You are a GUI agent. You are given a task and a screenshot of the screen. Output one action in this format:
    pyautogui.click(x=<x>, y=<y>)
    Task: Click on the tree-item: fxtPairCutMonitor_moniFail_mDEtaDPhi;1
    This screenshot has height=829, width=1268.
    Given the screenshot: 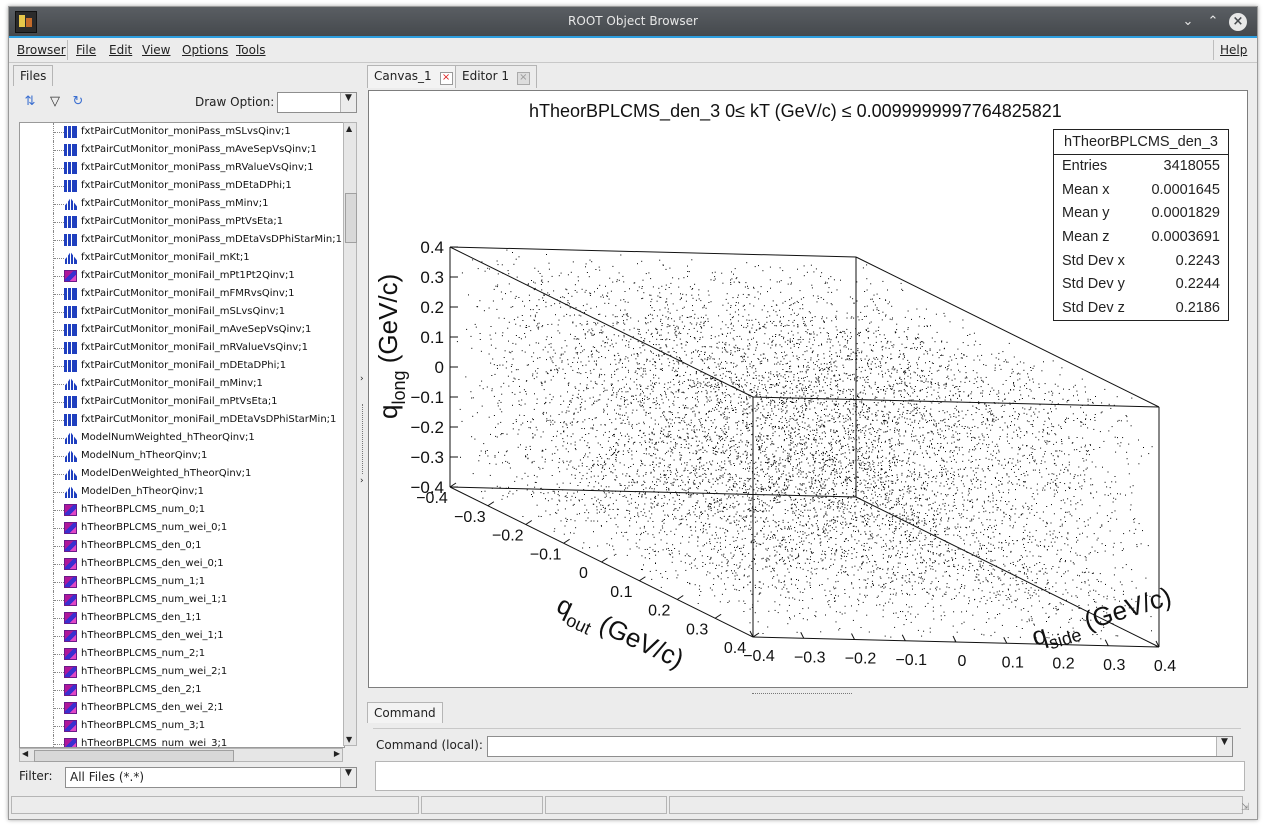 What is the action you would take?
    pyautogui.click(x=180, y=366)
    